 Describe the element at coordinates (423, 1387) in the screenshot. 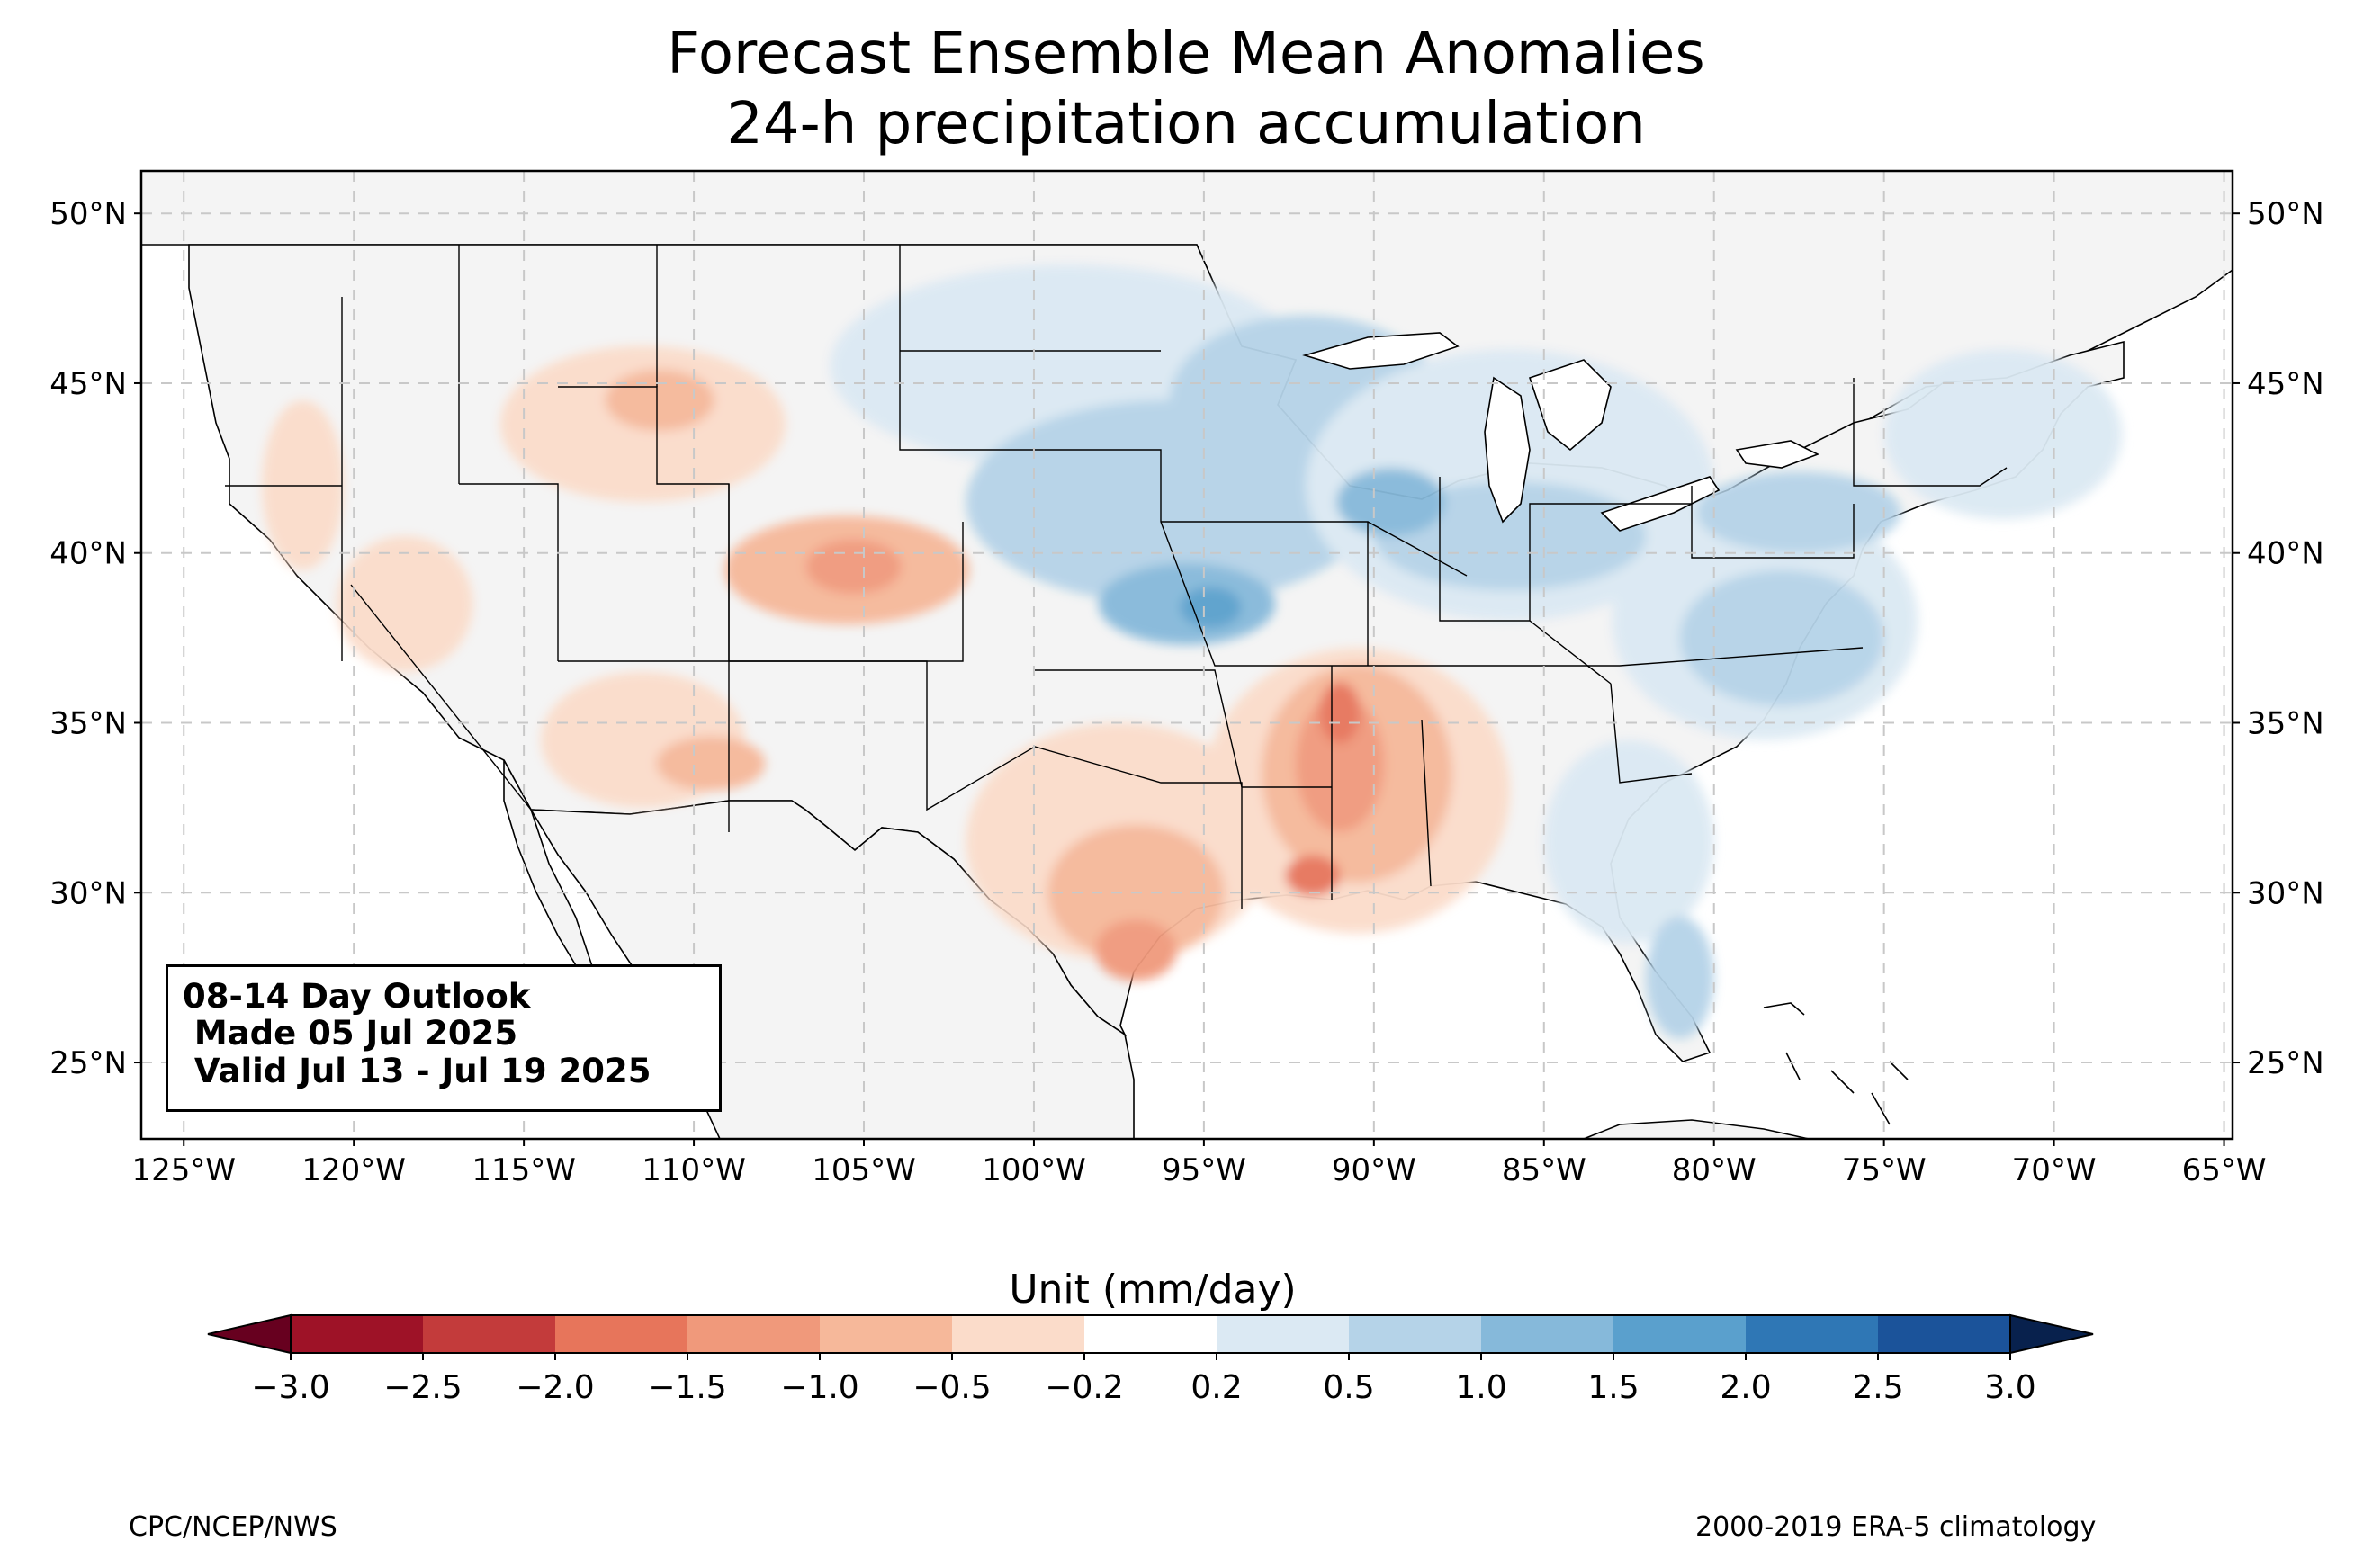

I see `colorbar-tick-label: −2.5` at that location.